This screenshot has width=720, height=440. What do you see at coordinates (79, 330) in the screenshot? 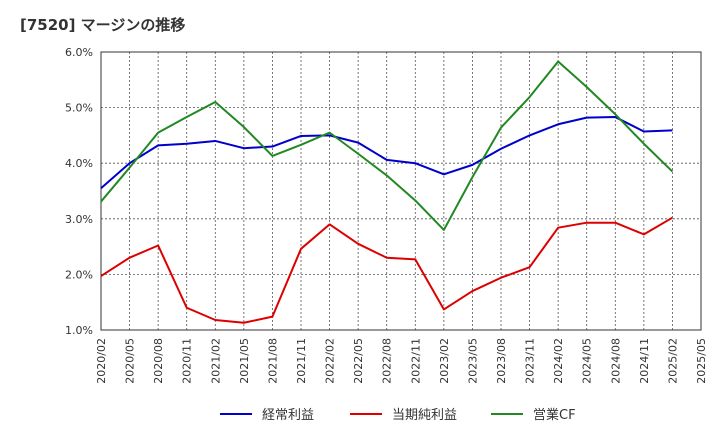
I see `y-tick-label: 1.0%` at bounding box center [79, 330].